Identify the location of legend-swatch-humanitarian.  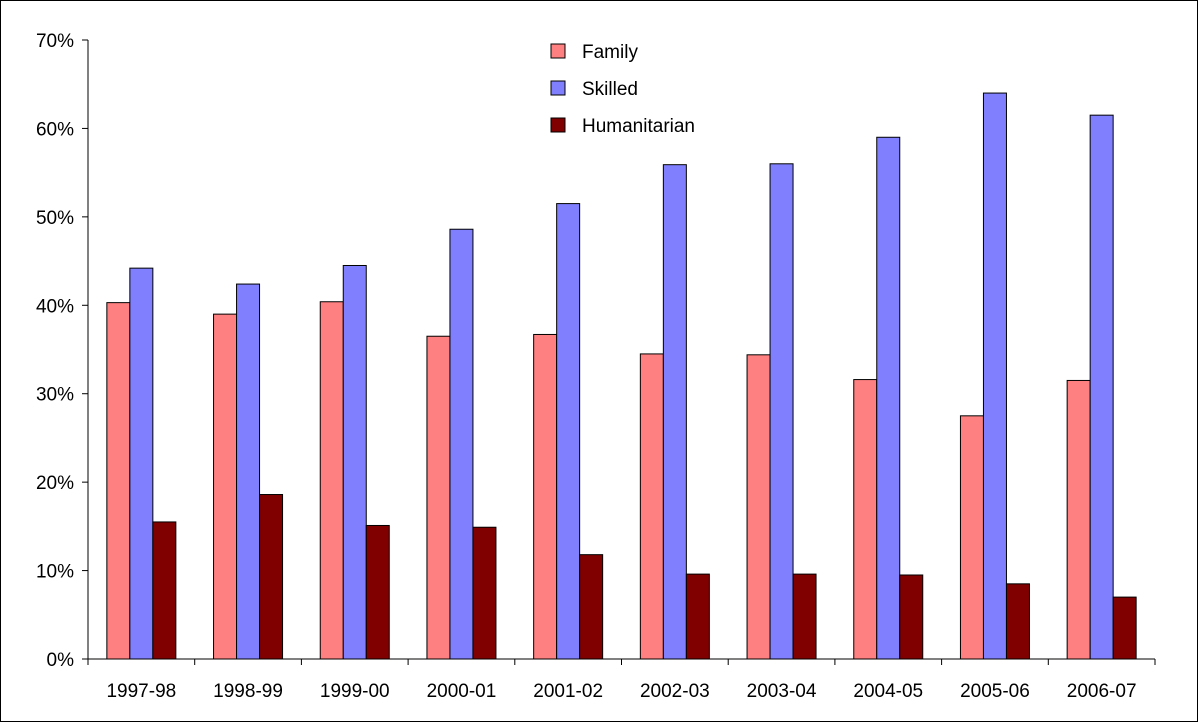
(558, 125).